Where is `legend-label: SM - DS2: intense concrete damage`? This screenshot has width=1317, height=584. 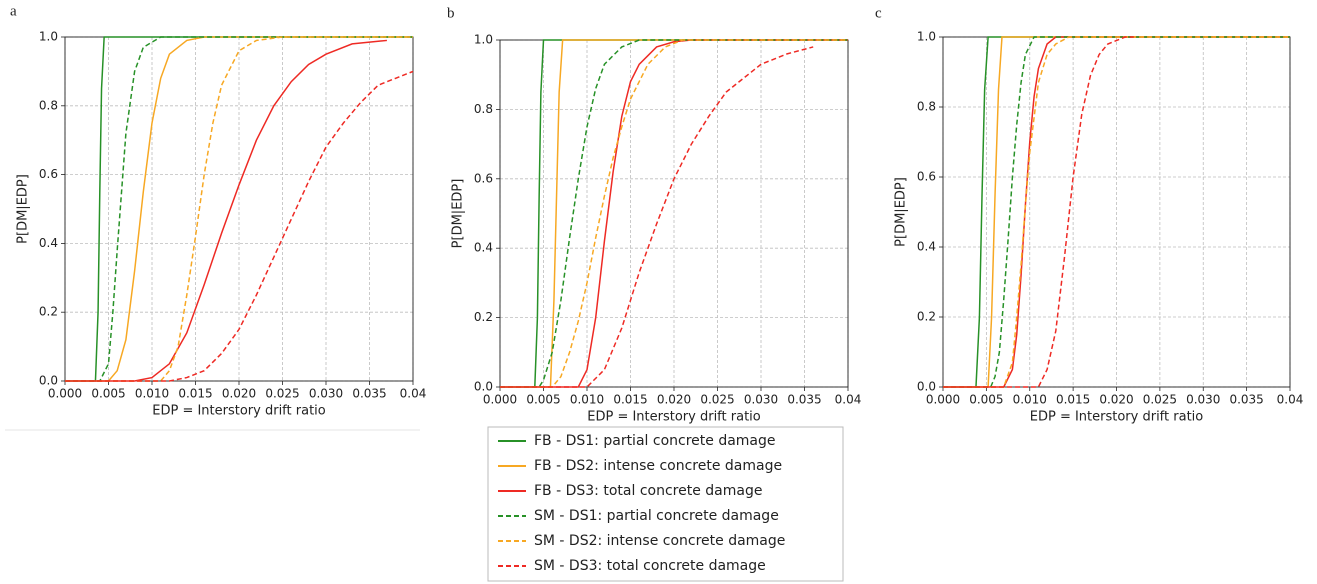
legend-label: SM - DS2: intense concrete damage is located at coordinates (659, 541).